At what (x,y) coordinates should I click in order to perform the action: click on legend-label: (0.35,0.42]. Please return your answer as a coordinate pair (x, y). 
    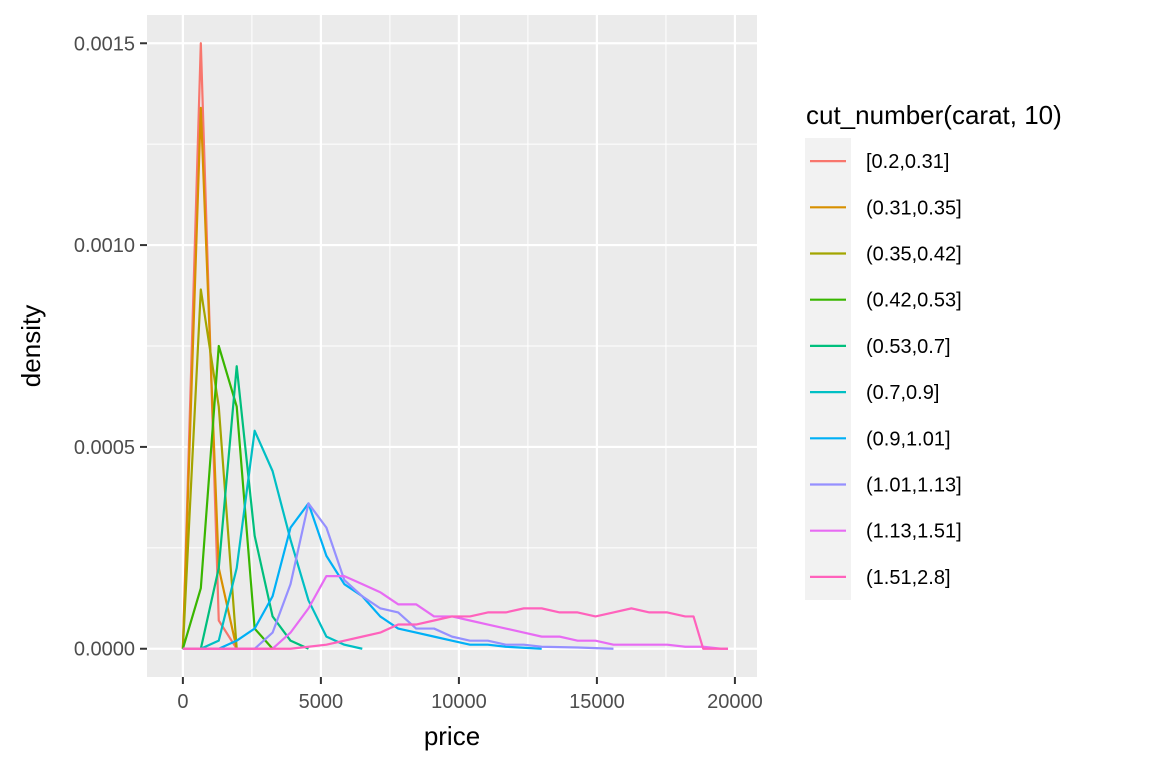
    Looking at the image, I should click on (914, 255).